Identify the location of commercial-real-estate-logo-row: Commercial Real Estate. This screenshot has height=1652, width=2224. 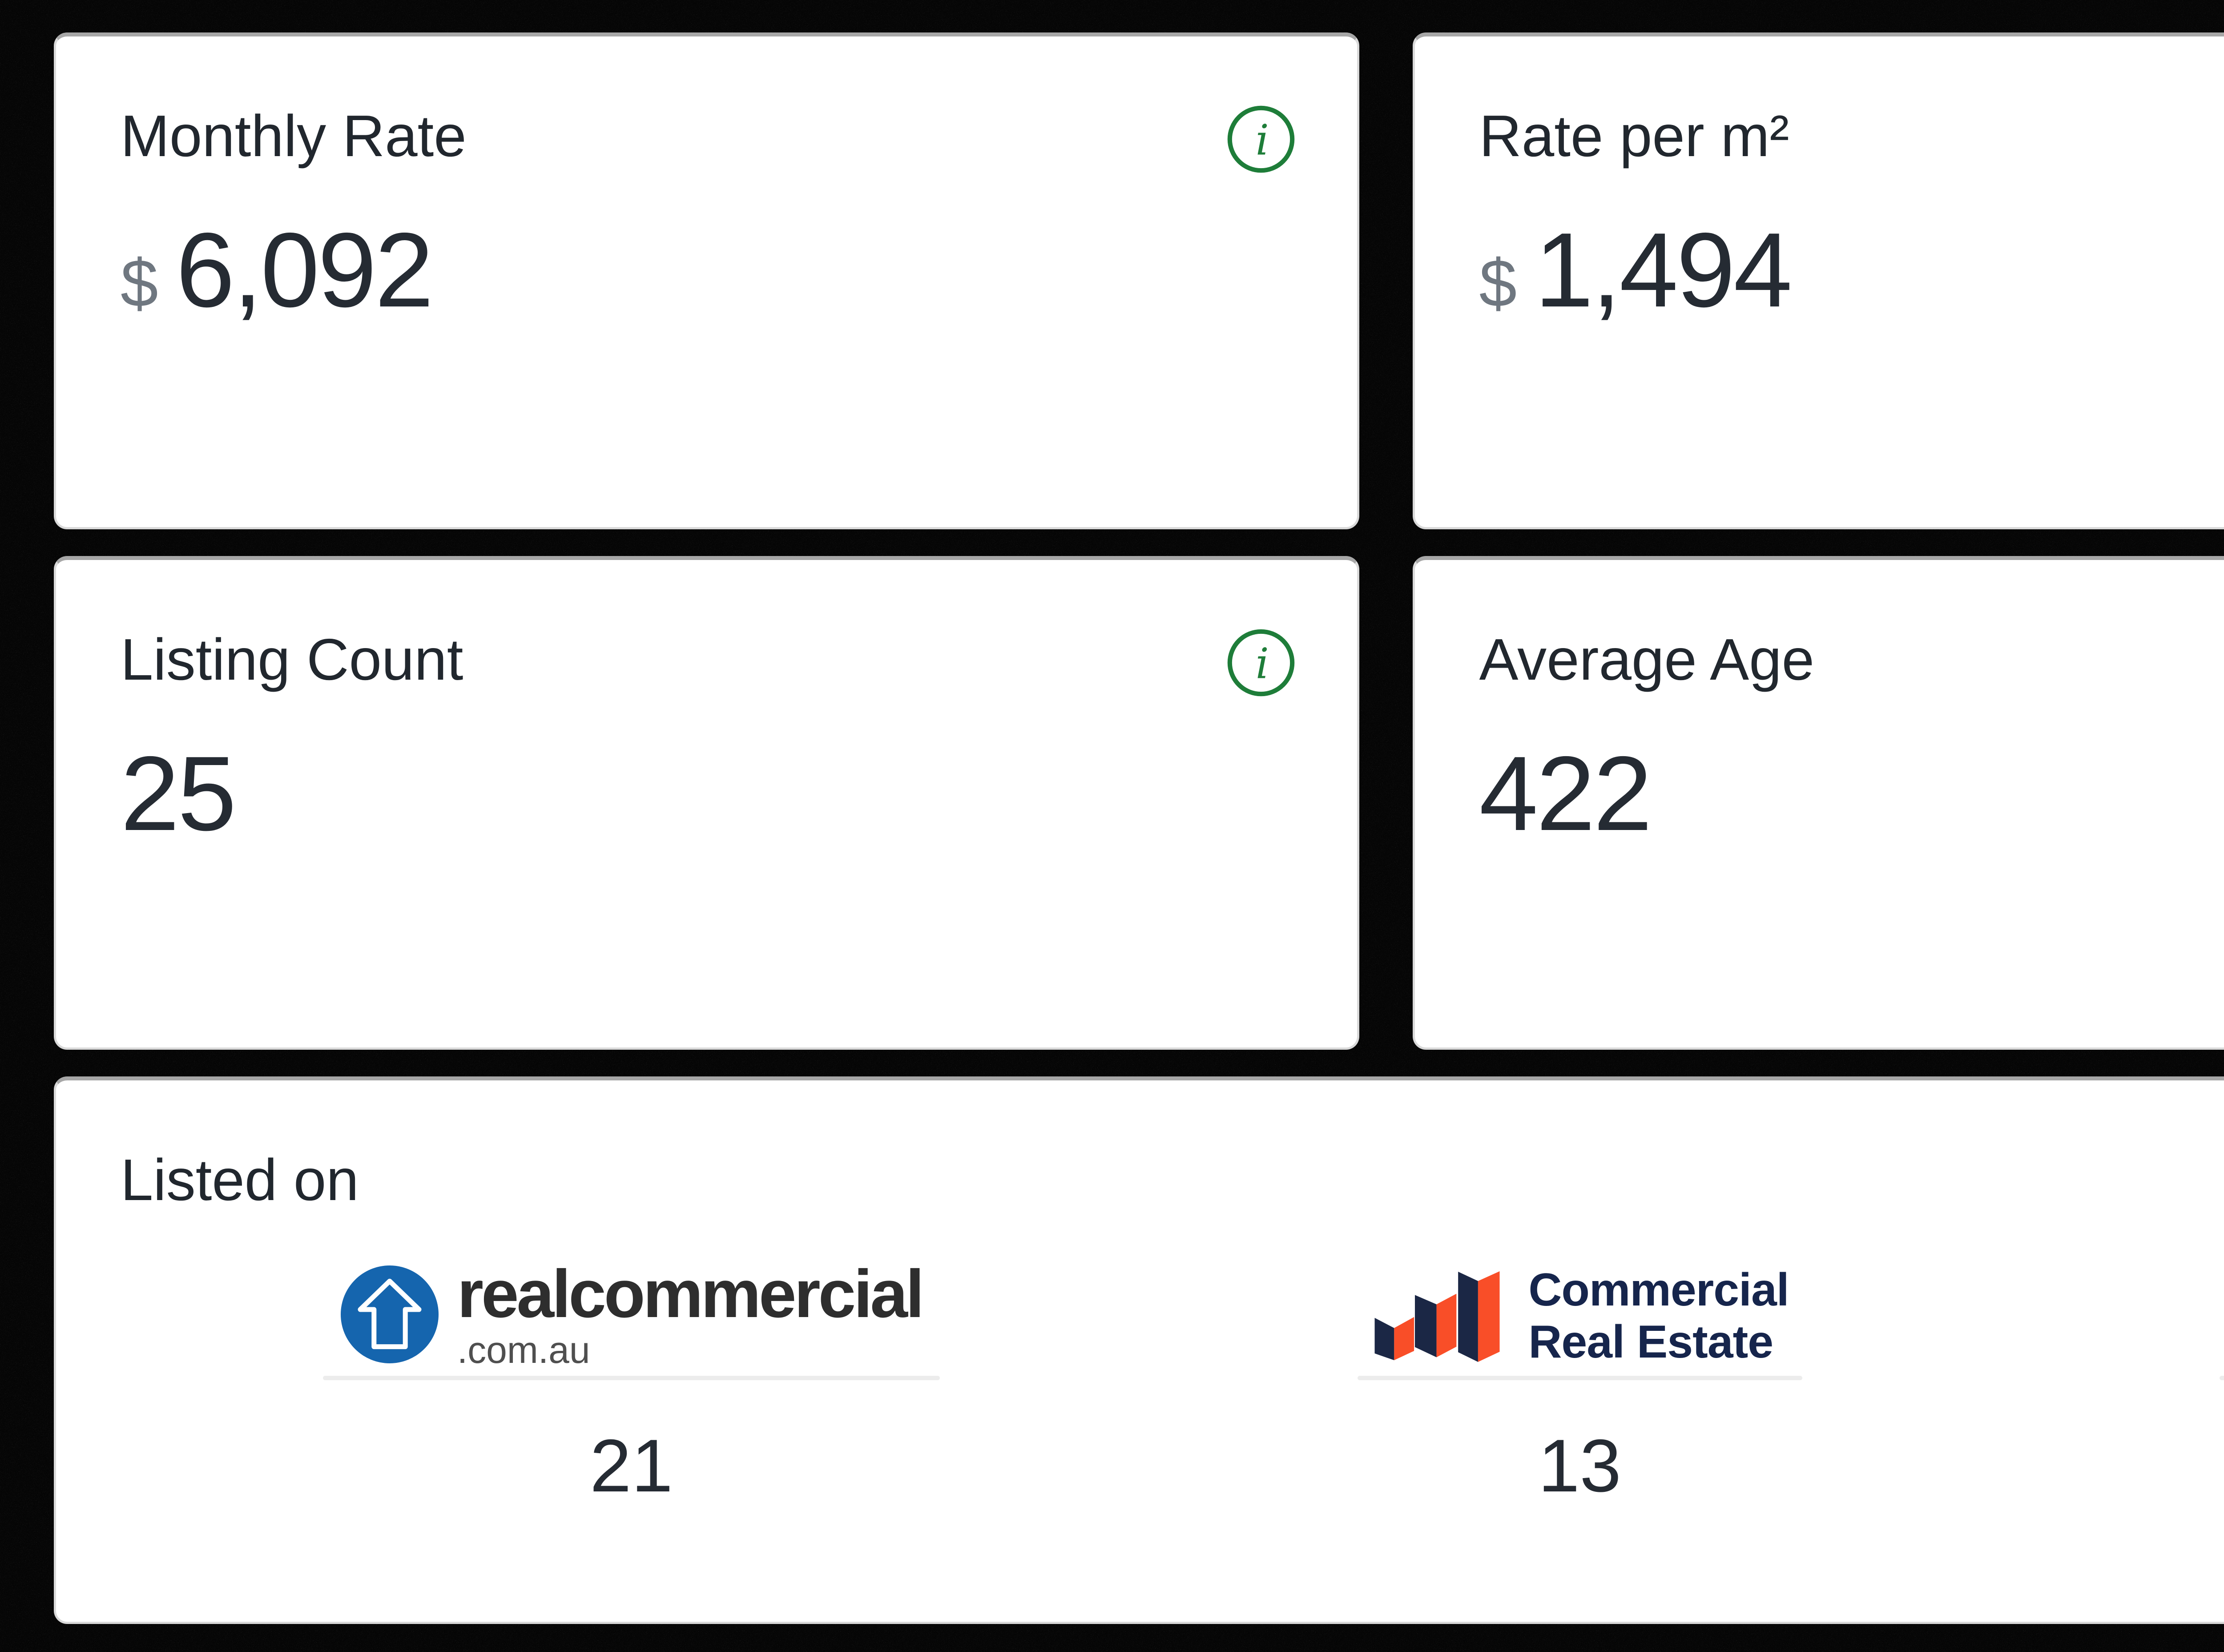
(1579, 1316).